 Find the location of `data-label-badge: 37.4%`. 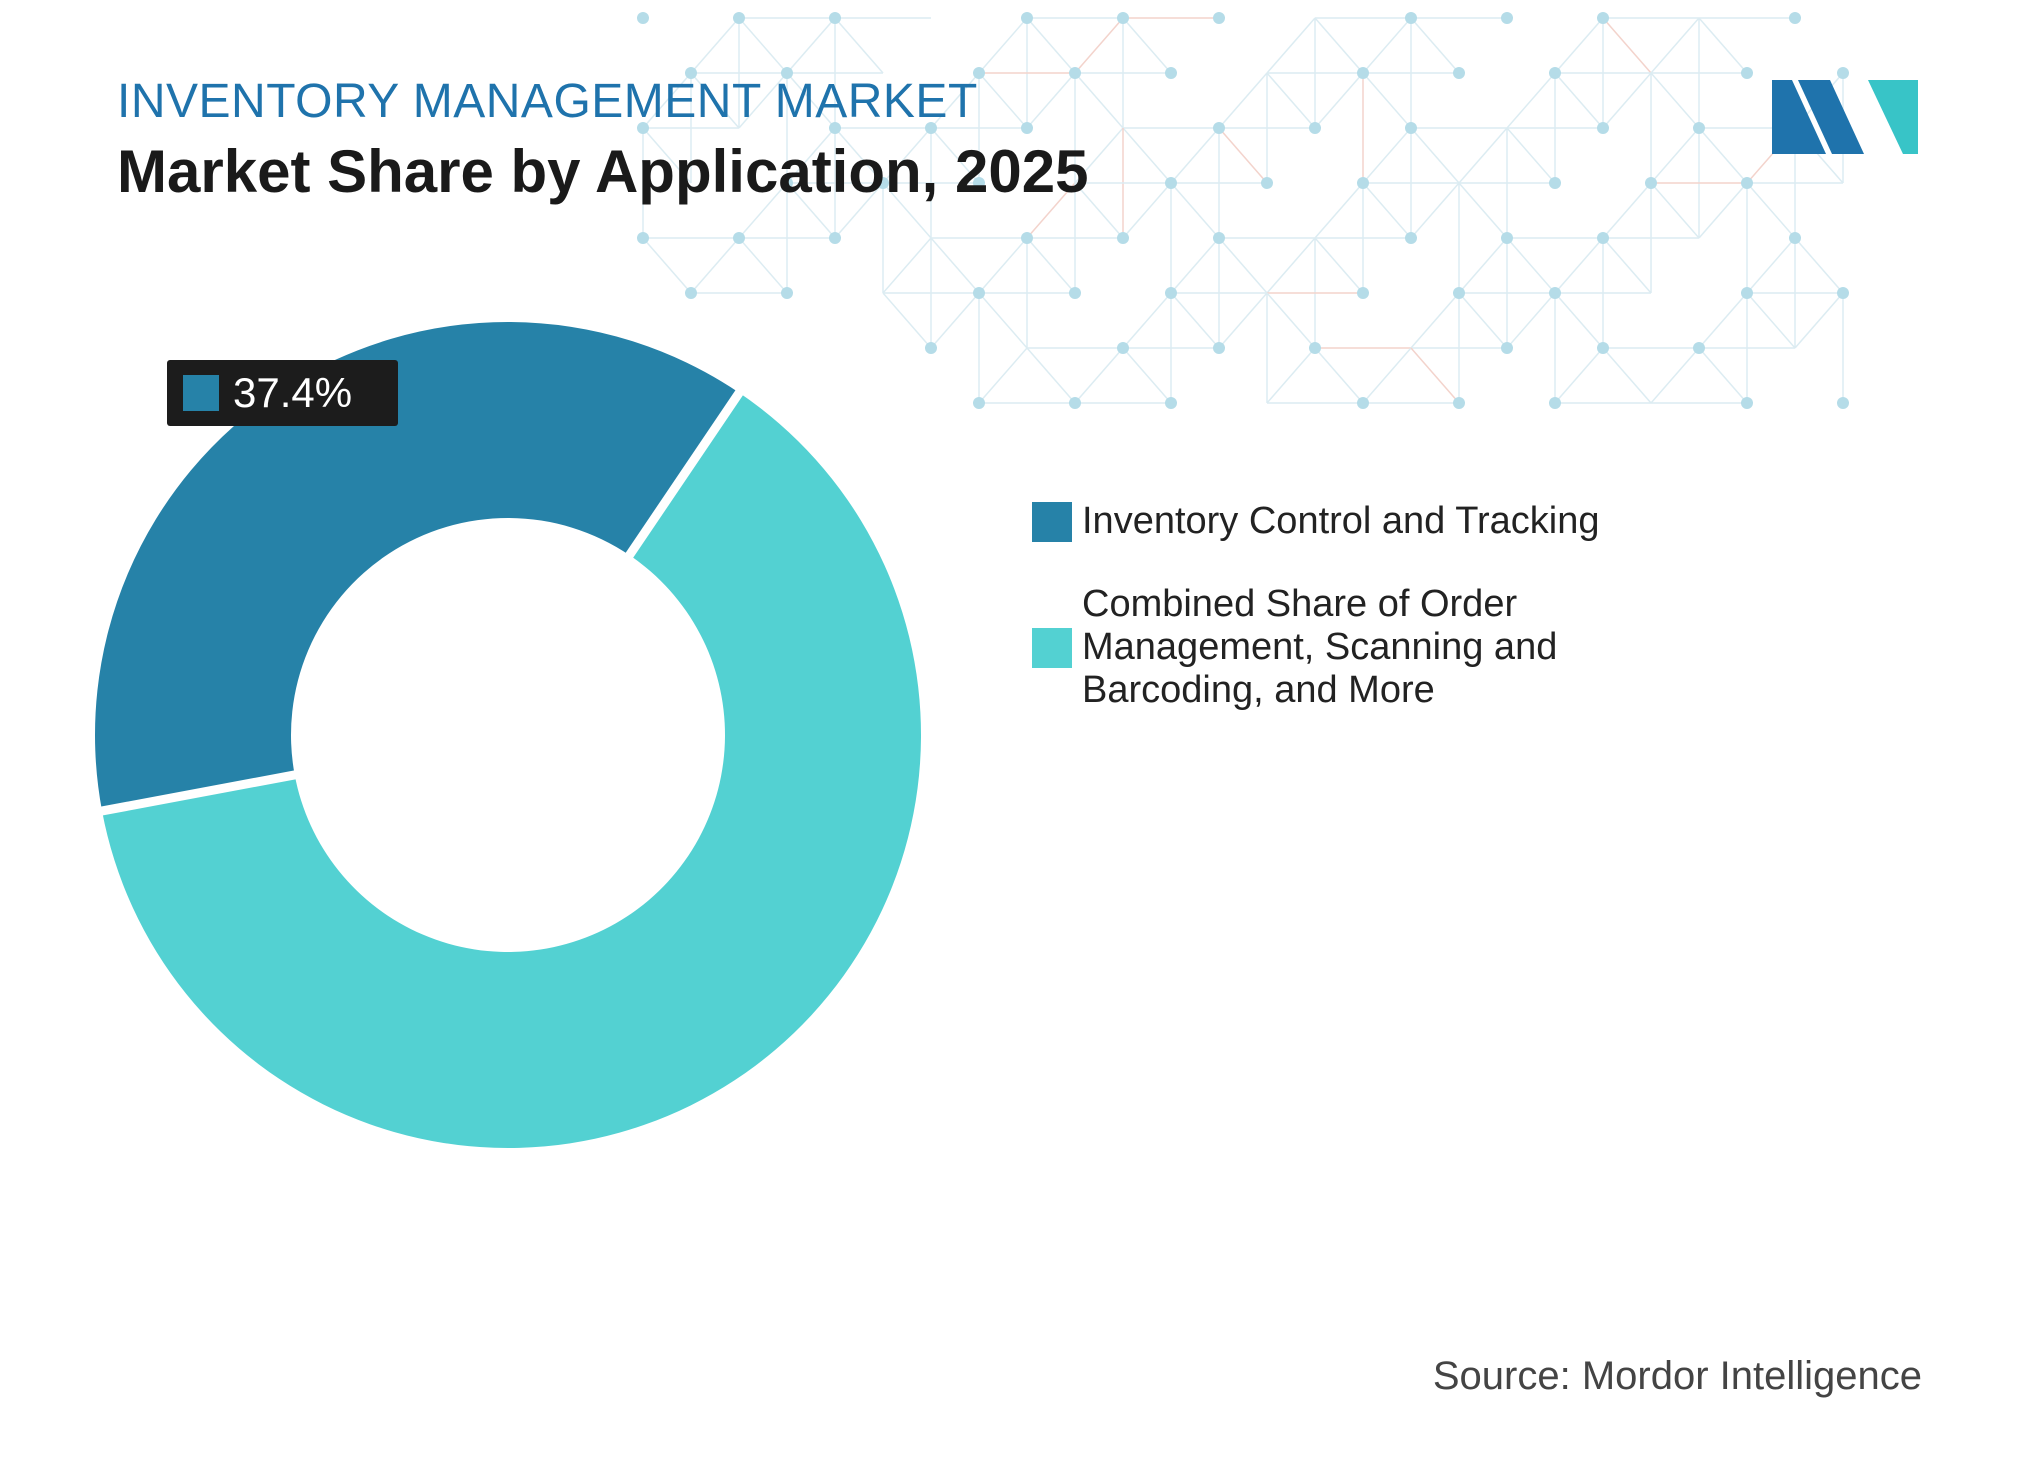

data-label-badge: 37.4% is located at coordinates (282, 393).